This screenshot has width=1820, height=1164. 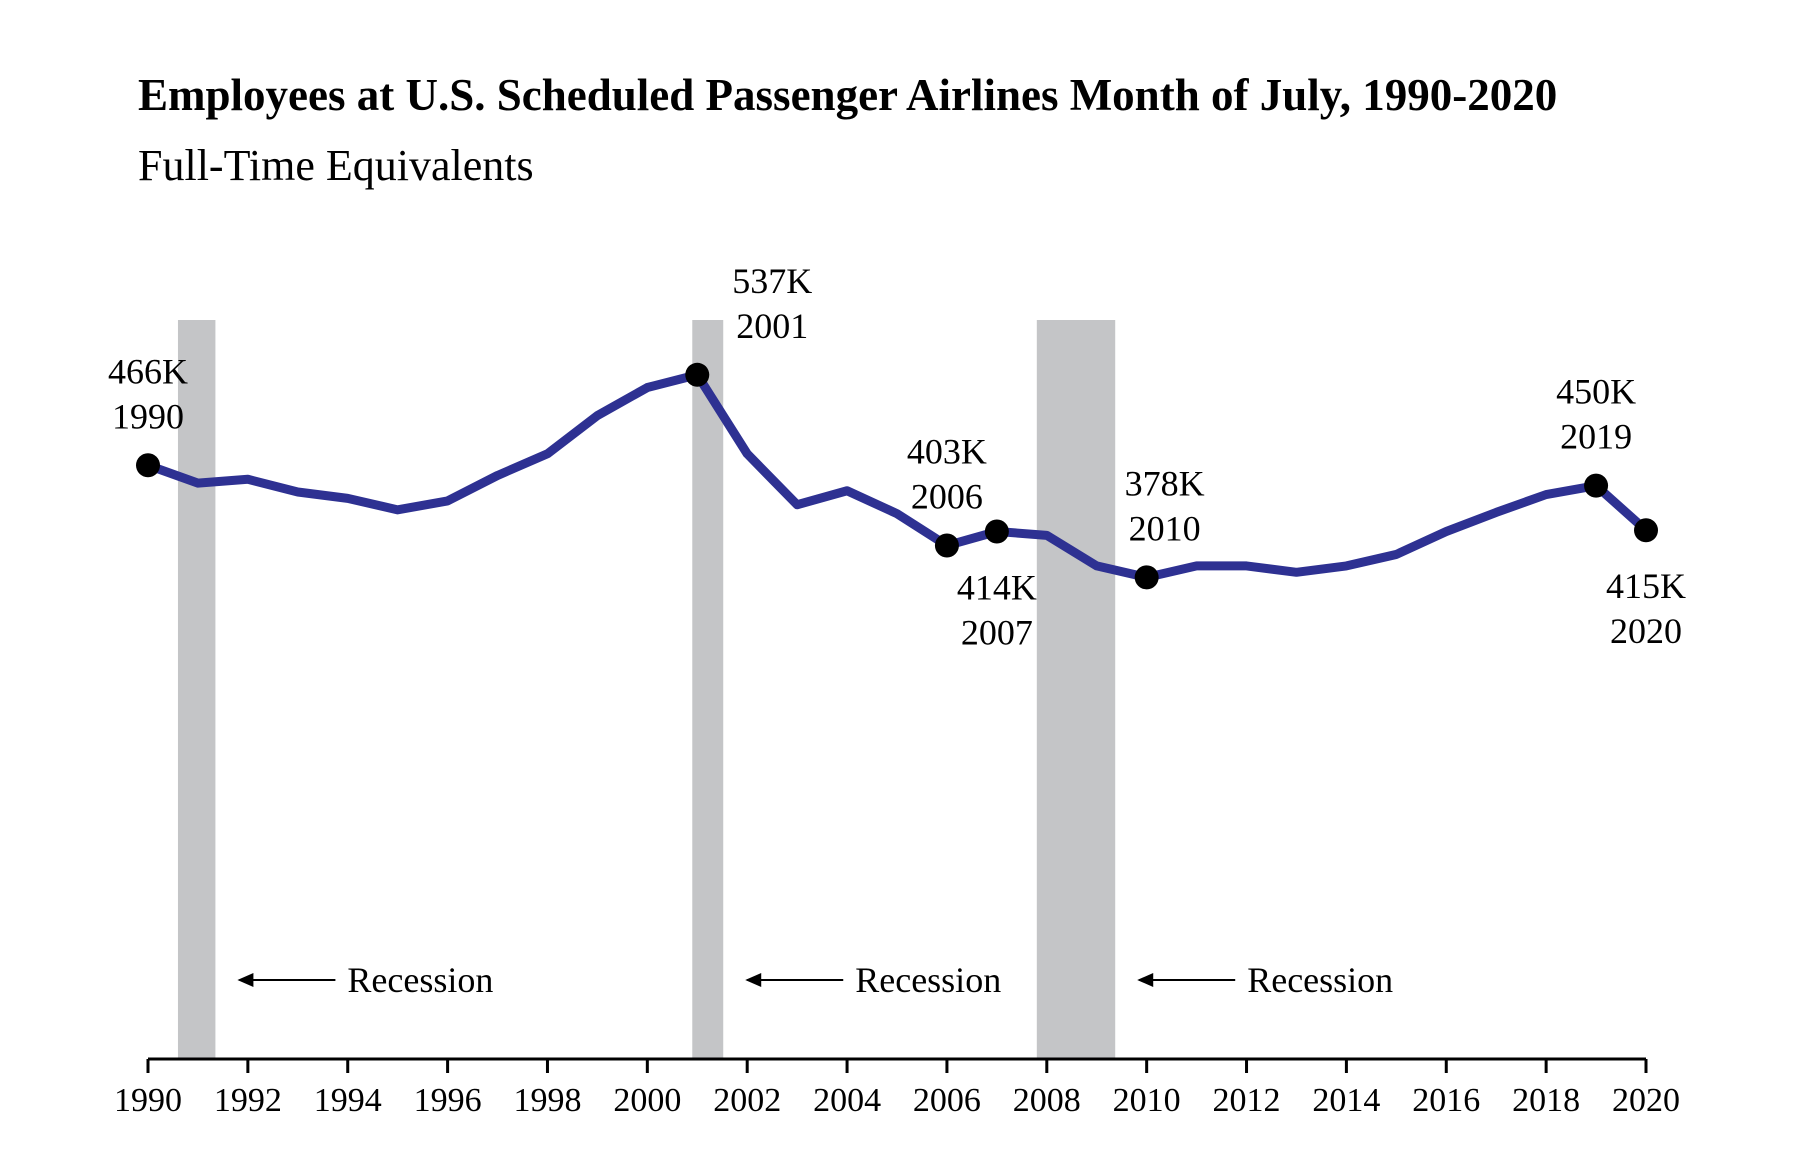 I want to click on year-label: 2006, so click(x=947, y=497).